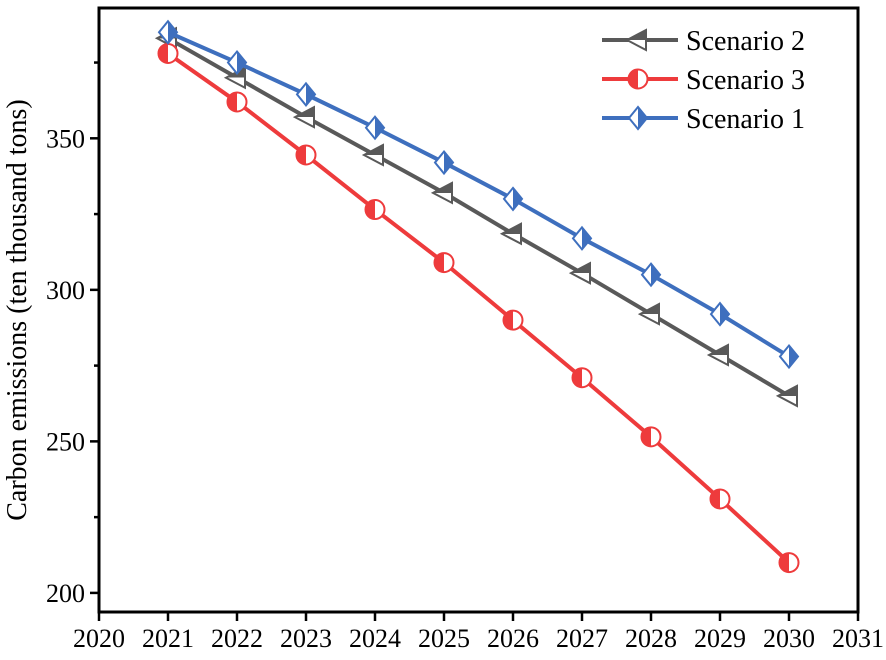 The height and width of the screenshot is (660, 886). What do you see at coordinates (720, 638) in the screenshot?
I see `x-tick-label: 2029` at bounding box center [720, 638].